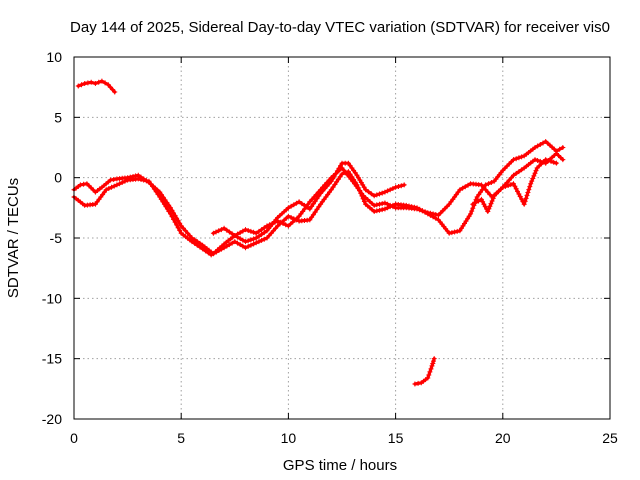 This screenshot has height=480, width=640. Describe the element at coordinates (396, 438) in the screenshot. I see `x-tick-label: 15` at that location.